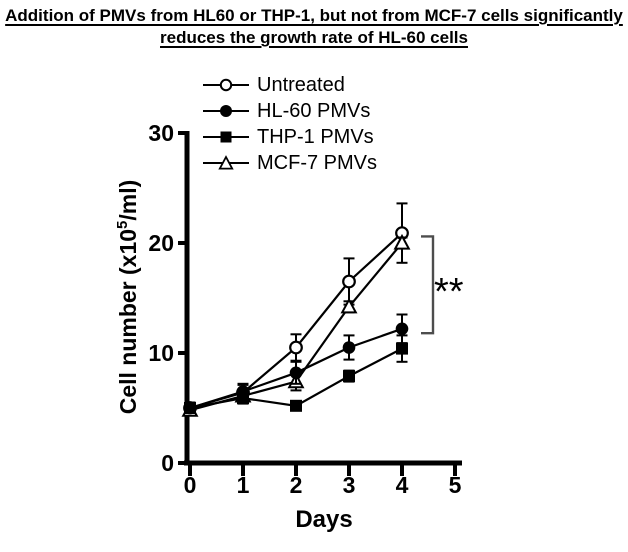  What do you see at coordinates (243, 485) in the screenshot?
I see `x-tick-label: 1` at bounding box center [243, 485].